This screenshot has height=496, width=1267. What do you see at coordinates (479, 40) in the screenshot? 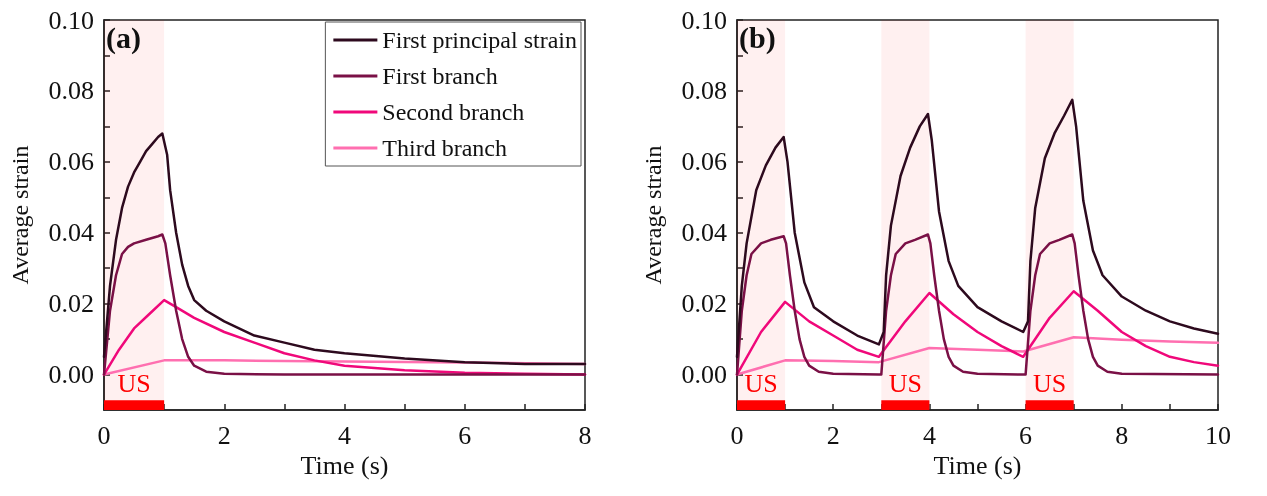
I see `legend-label: First principal strain` at bounding box center [479, 40].